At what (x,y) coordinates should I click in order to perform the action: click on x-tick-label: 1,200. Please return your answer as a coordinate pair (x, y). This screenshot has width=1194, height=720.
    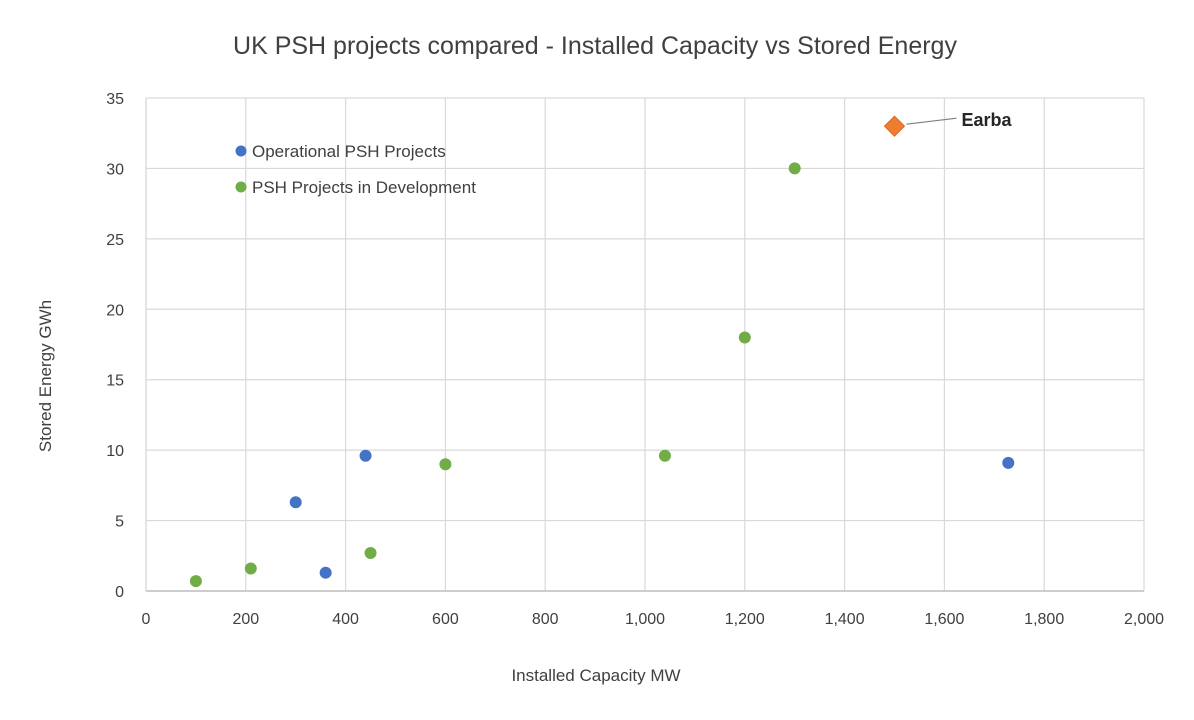
    Looking at the image, I should click on (745, 619).